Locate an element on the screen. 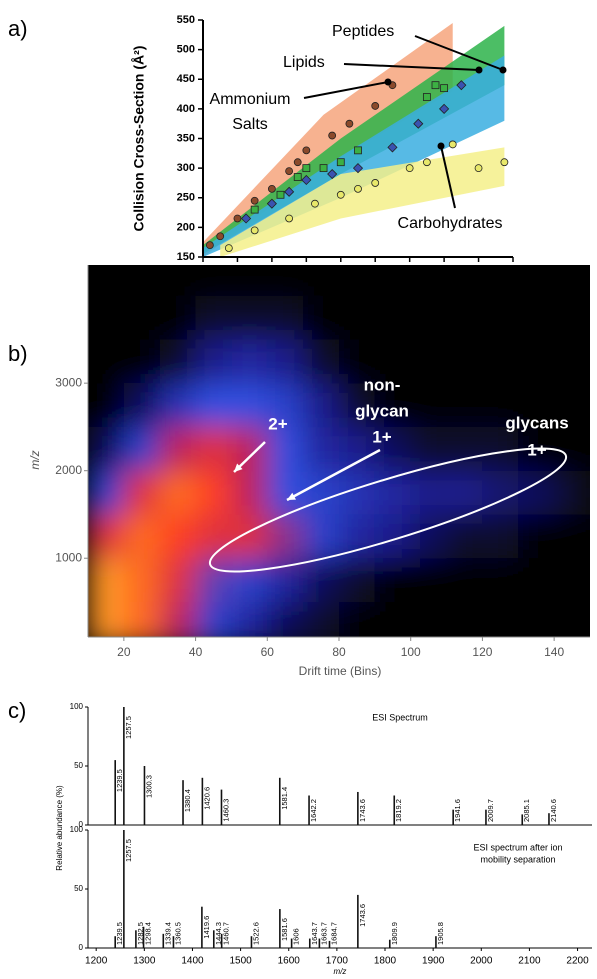 The width and height of the screenshot is (597, 979). x-tick-label: 100 is located at coordinates (411, 652).